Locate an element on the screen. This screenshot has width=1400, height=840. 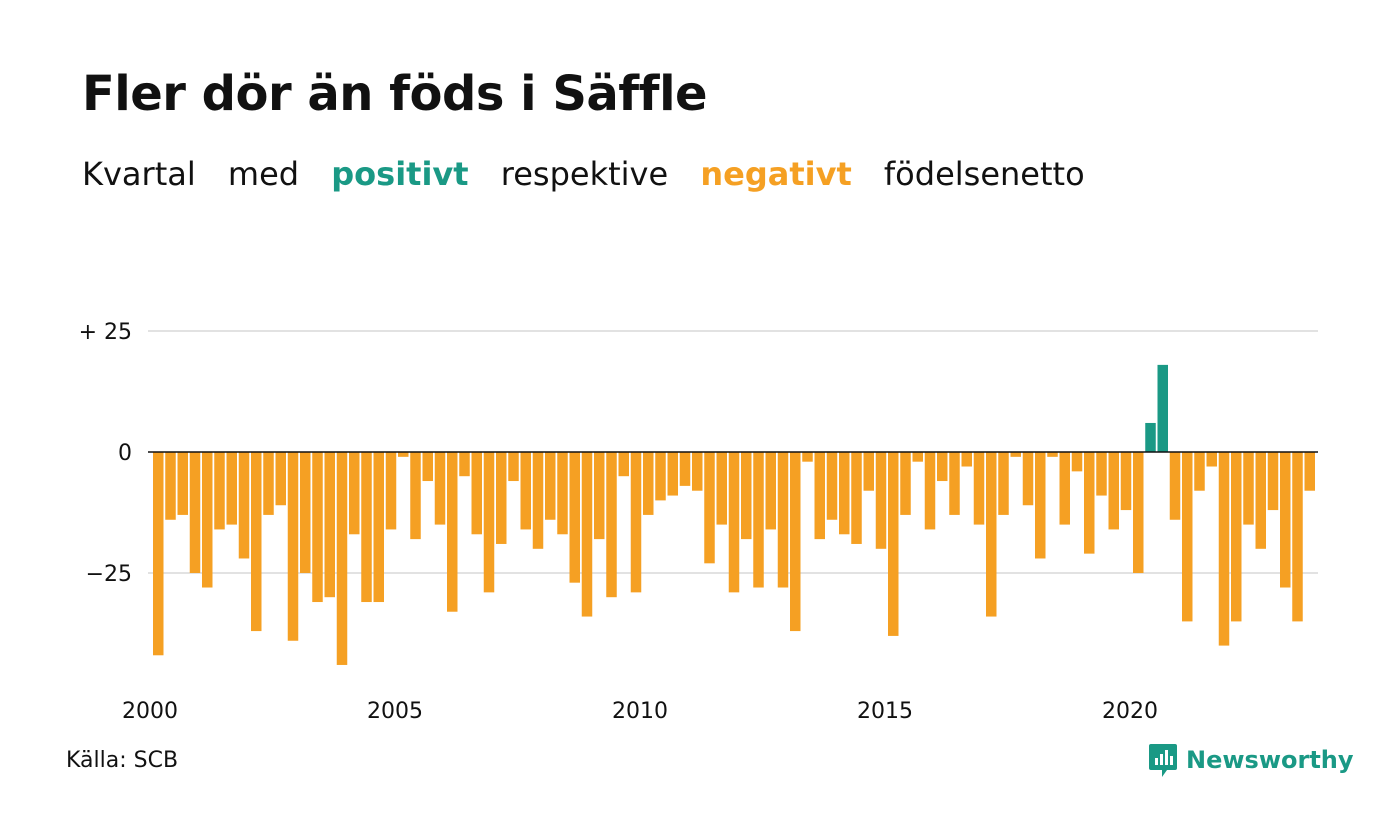
chart-title: Fler dör än föds i Säffle is located at coordinates (395, 94).